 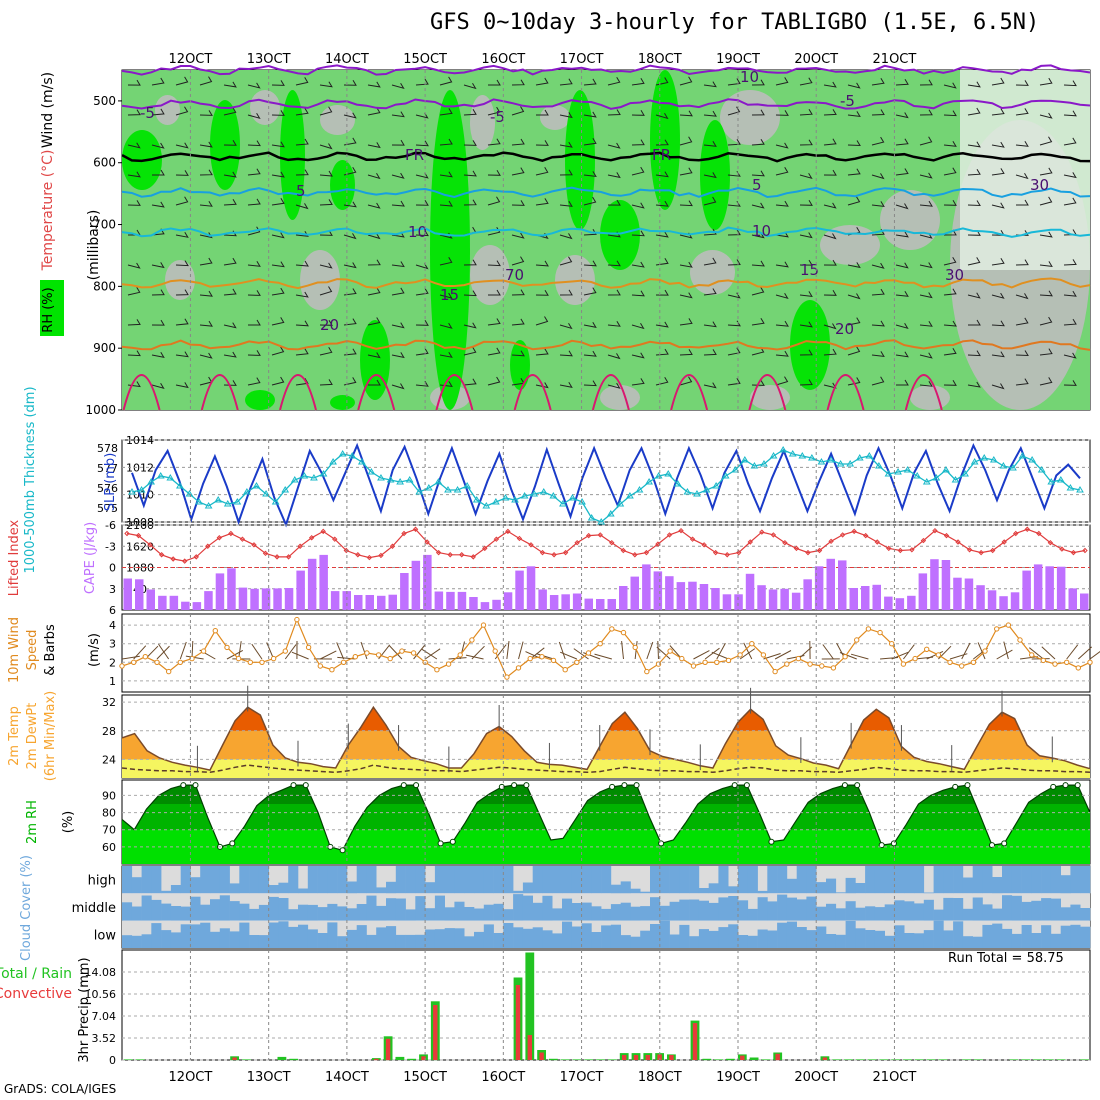 What do you see at coordinates (520, 365) in the screenshot?
I see `moist-region` at bounding box center [520, 365].